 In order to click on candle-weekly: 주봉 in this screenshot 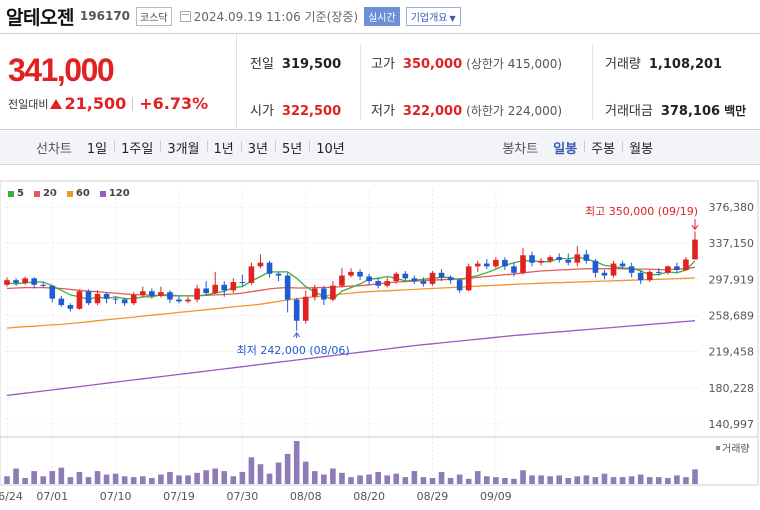, I will do `click(603, 147)`.